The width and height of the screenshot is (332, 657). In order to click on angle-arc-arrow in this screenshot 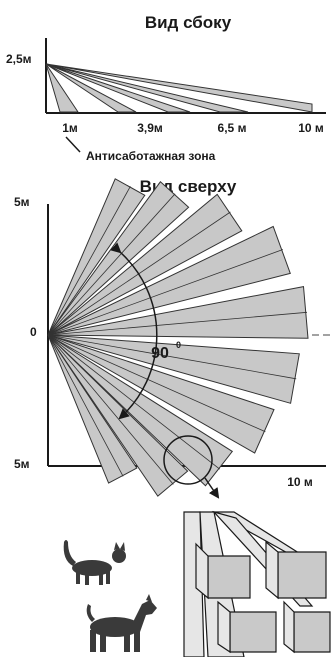, I will do `click(134, 331)`.